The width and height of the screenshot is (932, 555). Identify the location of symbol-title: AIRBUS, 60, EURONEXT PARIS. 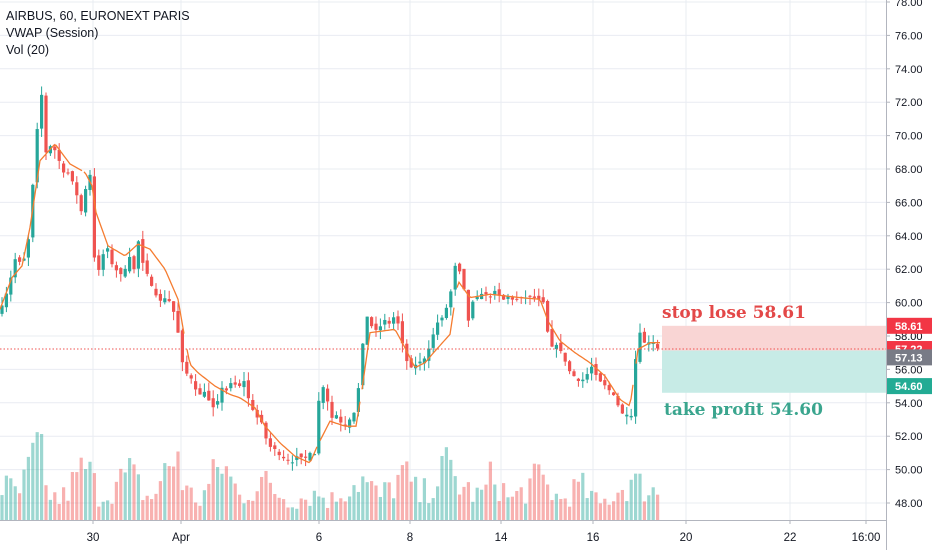
(98, 16).